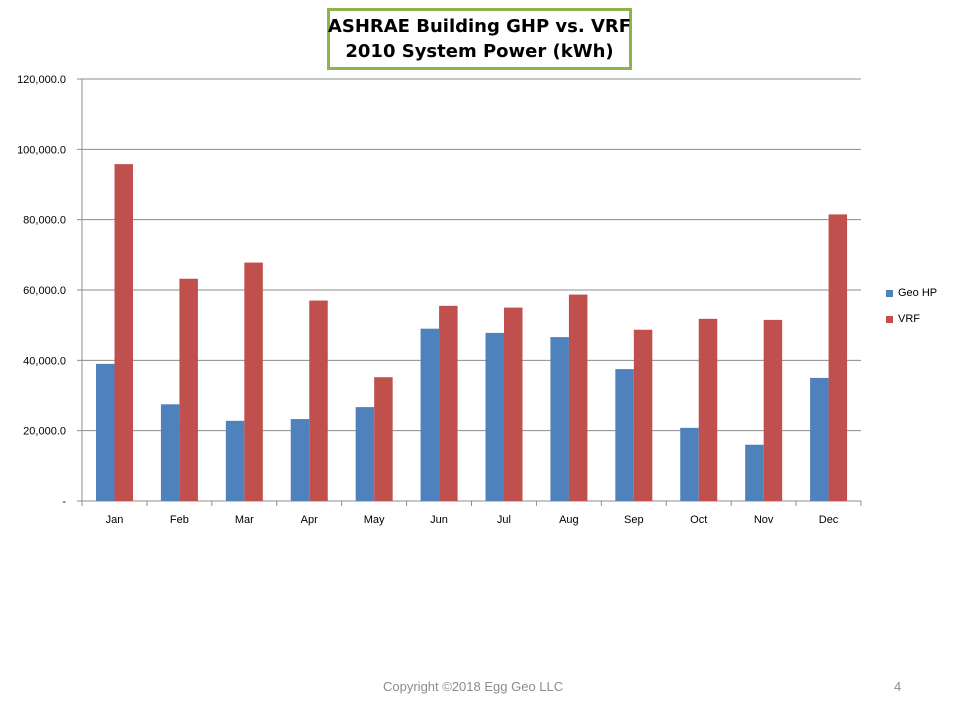 The height and width of the screenshot is (720, 960). I want to click on bar-geo-hp-oct, so click(689, 464).